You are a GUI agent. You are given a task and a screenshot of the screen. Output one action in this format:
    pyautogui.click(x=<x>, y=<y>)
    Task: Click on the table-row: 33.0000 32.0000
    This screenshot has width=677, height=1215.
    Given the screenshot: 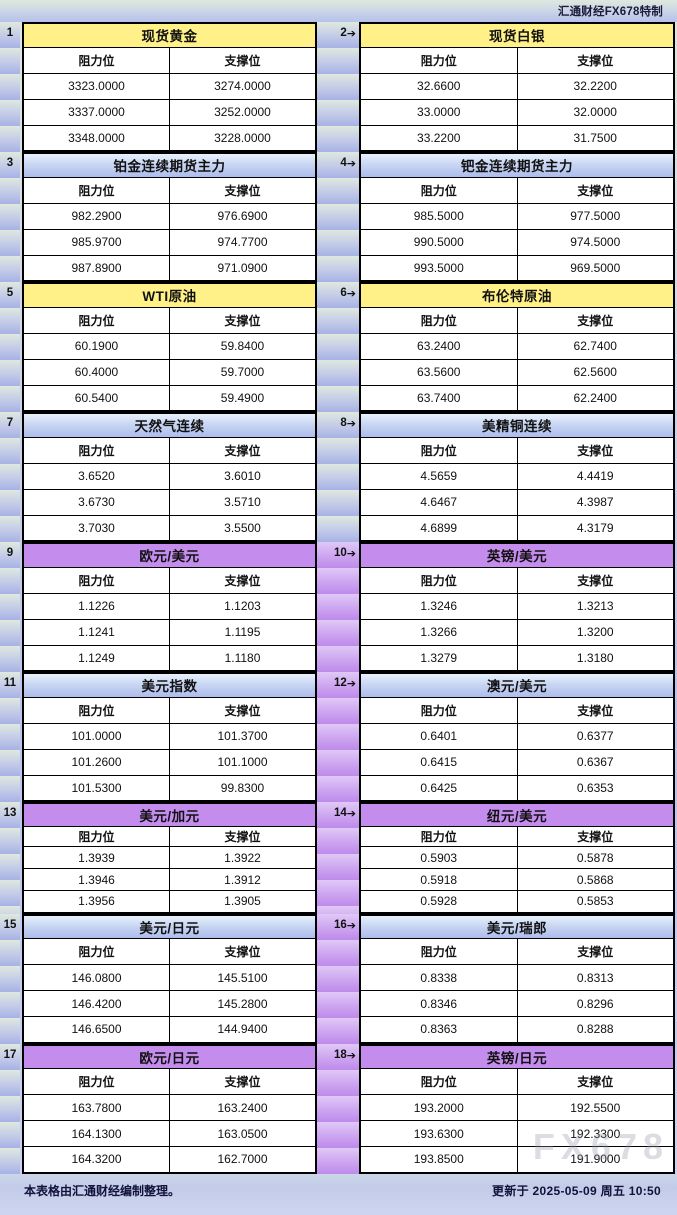 What is the action you would take?
    pyautogui.click(x=517, y=112)
    